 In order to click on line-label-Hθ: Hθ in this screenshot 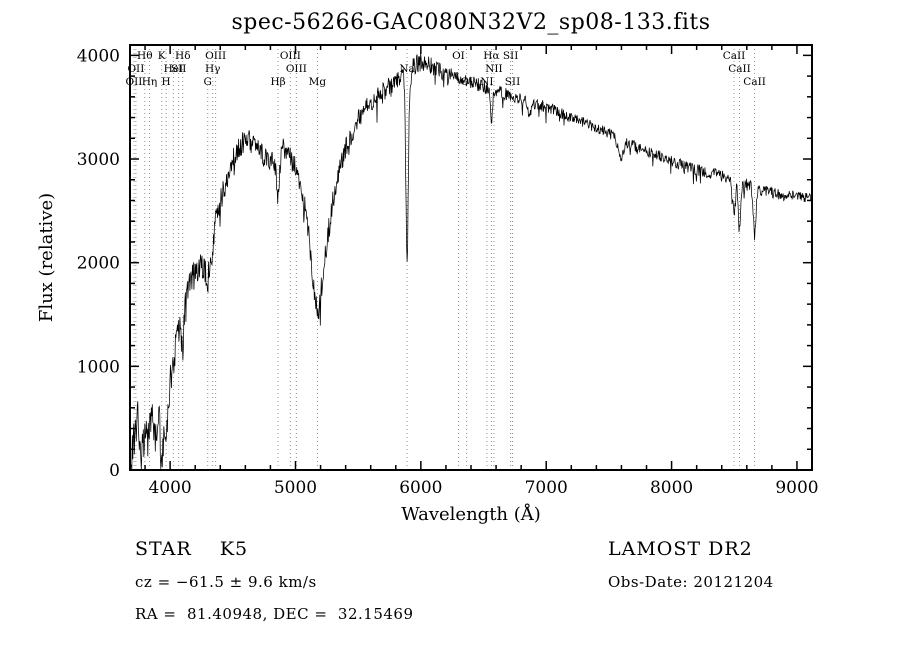, I will do `click(144, 56)`.